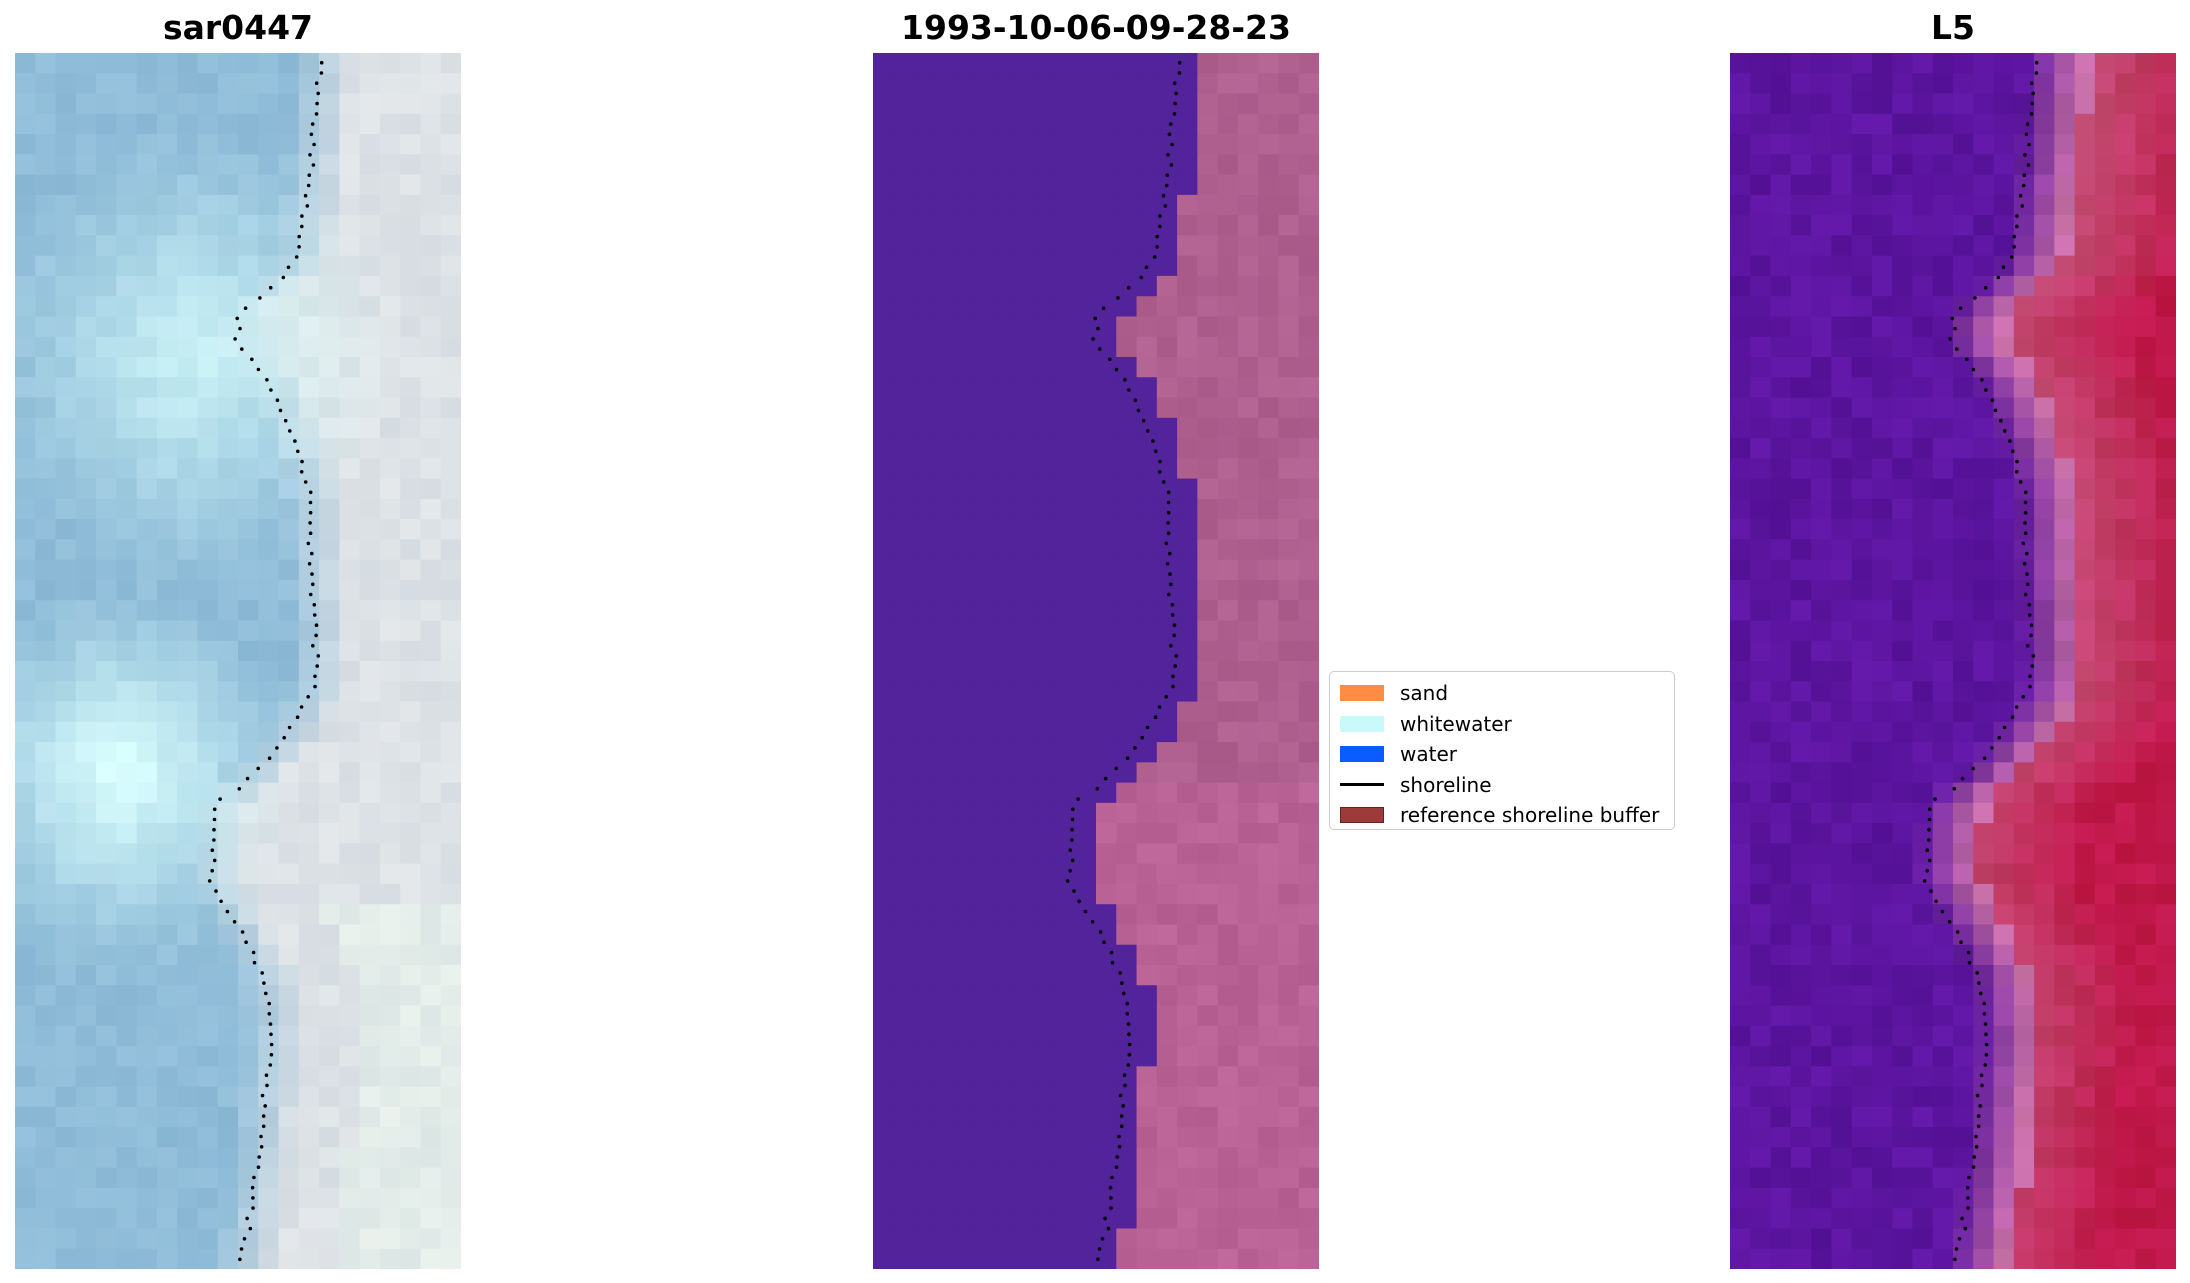 This screenshot has width=2190, height=1283. What do you see at coordinates (1096, 27) in the screenshot?
I see `title-classified-image: 1993-10-06-09-28-23` at bounding box center [1096, 27].